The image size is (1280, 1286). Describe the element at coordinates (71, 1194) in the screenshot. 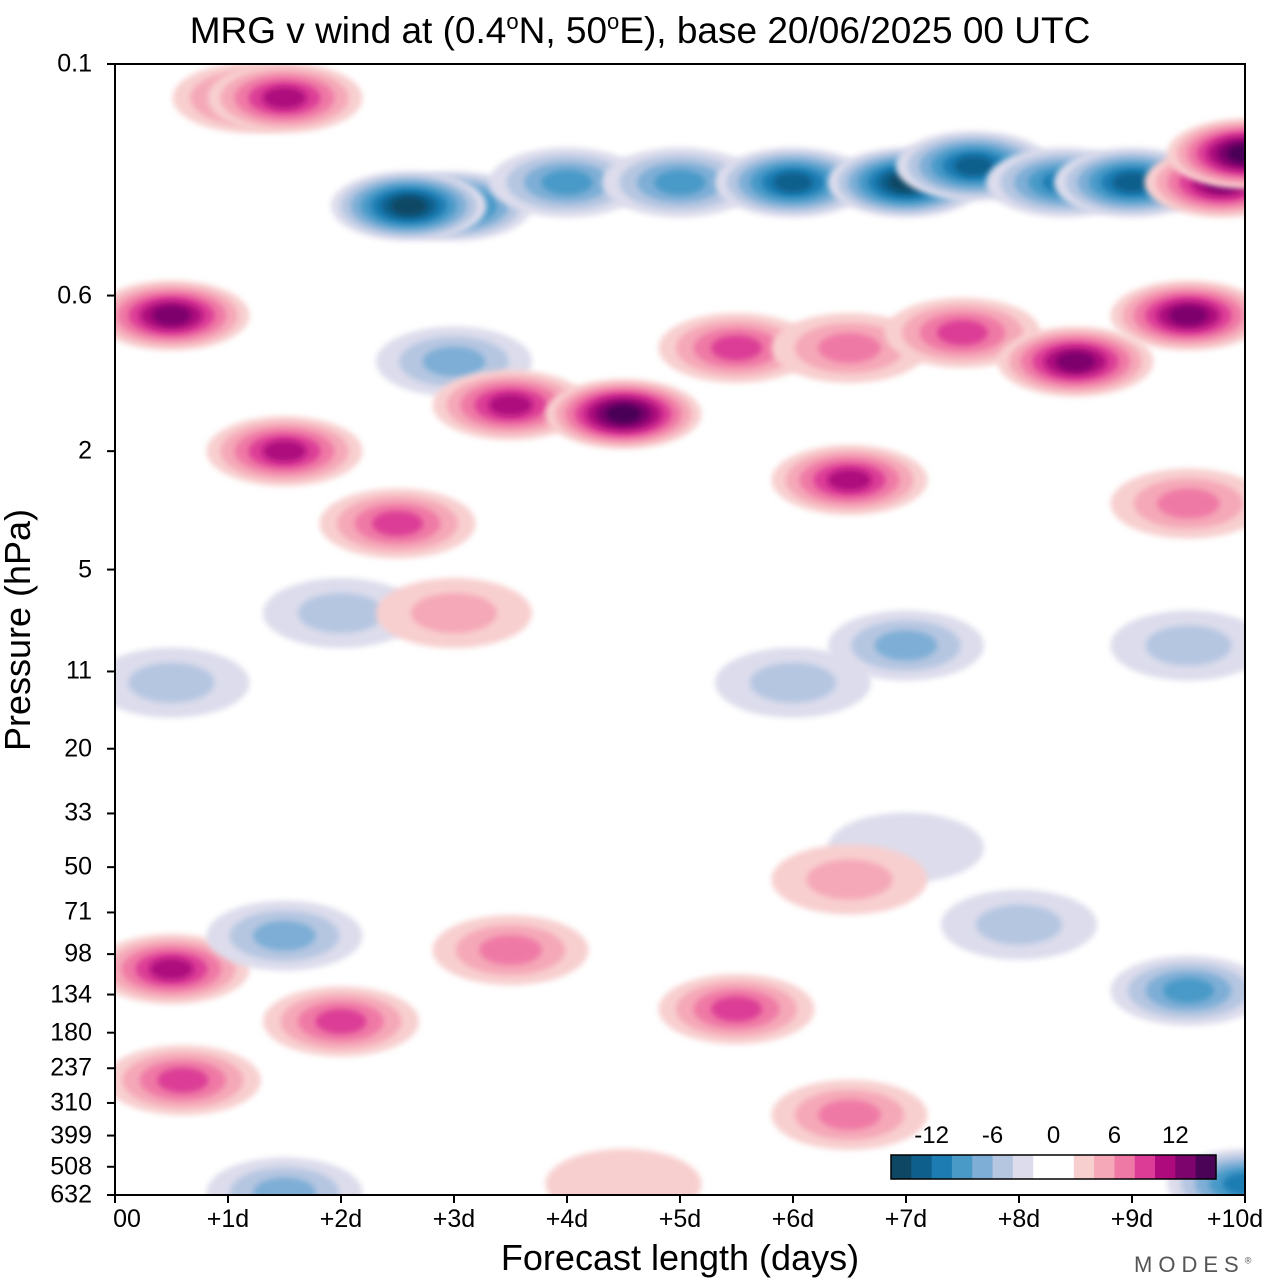

I see `y-tick-label: 632` at that location.